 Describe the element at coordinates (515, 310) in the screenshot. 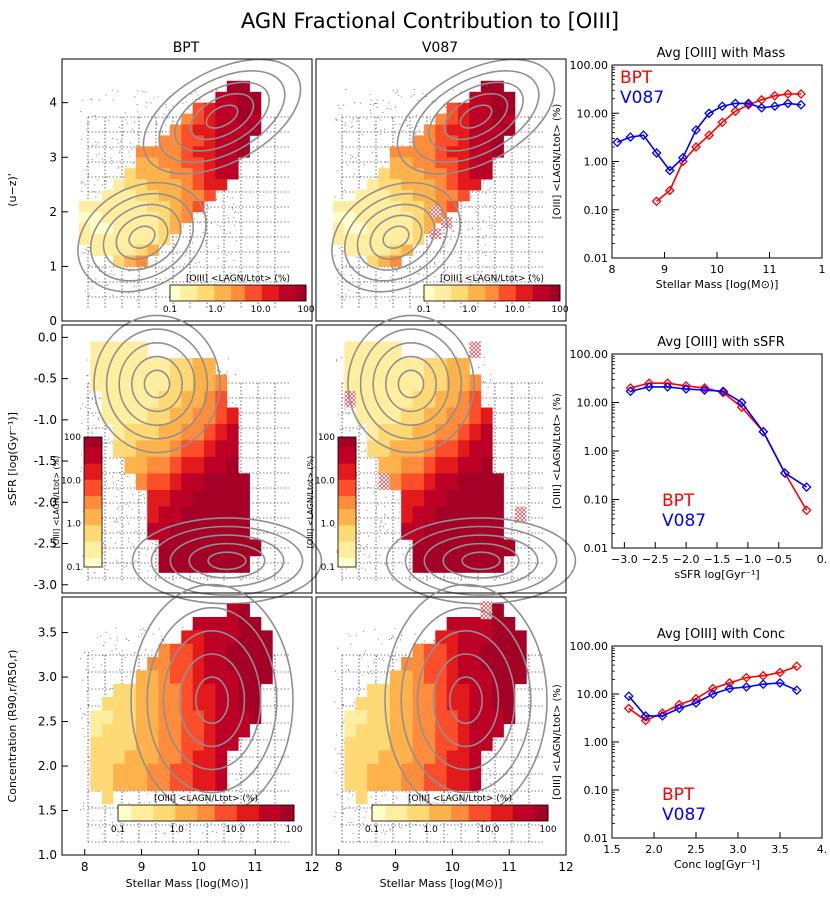

I see `colorbar-tick: 10.0` at that location.